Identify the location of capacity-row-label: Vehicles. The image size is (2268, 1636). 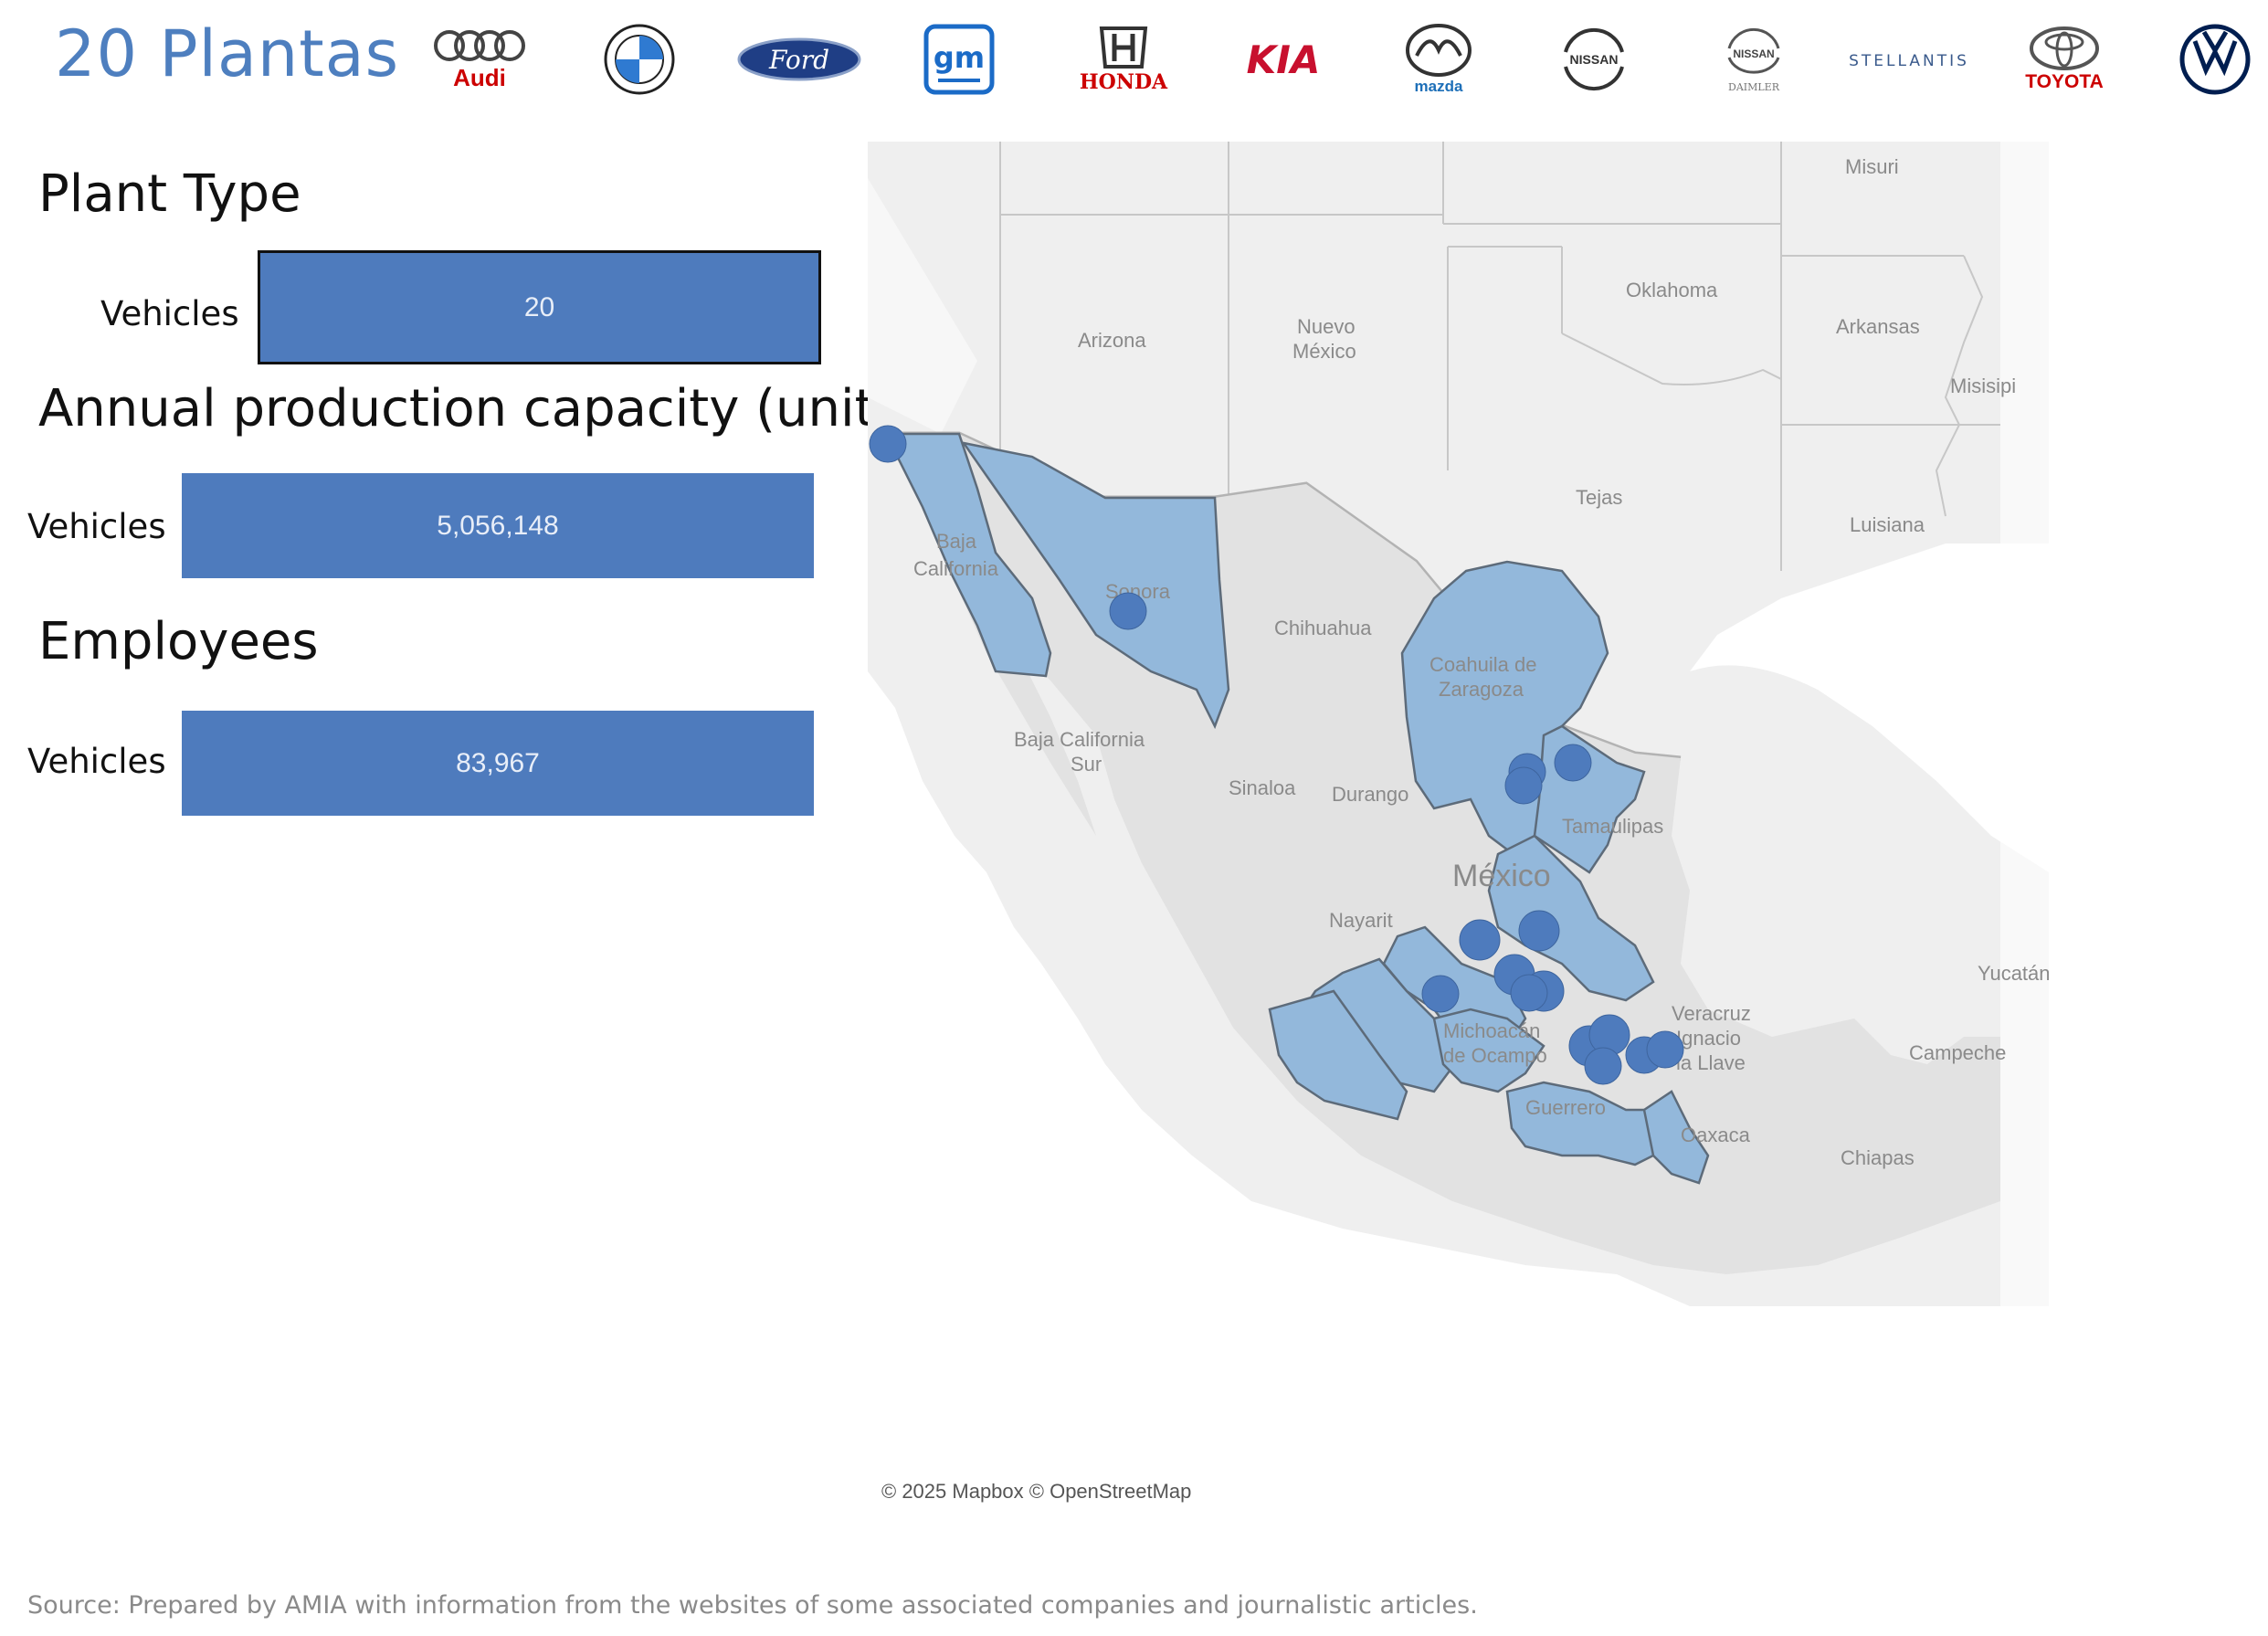
(96, 526).